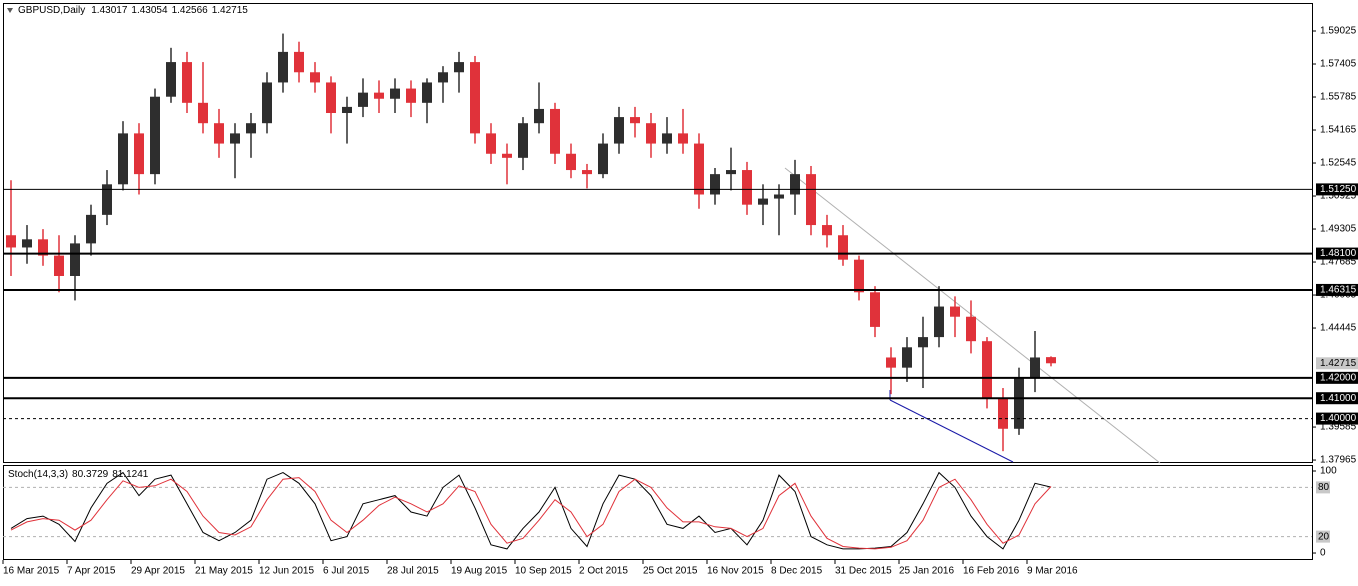  Describe the element at coordinates (1338, 328) in the screenshot. I see `y-tick-label: 1.44445` at that location.